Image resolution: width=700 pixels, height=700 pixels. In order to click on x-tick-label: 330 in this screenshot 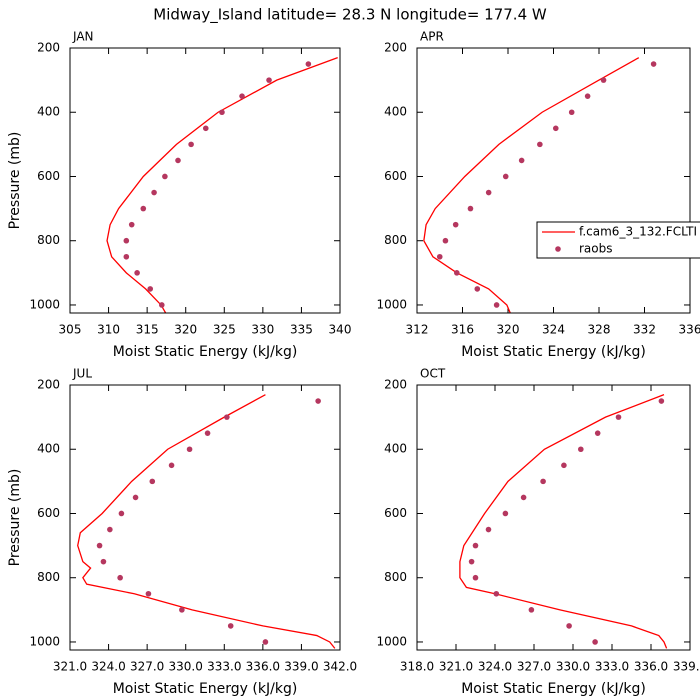, I will do `click(262, 330)`.